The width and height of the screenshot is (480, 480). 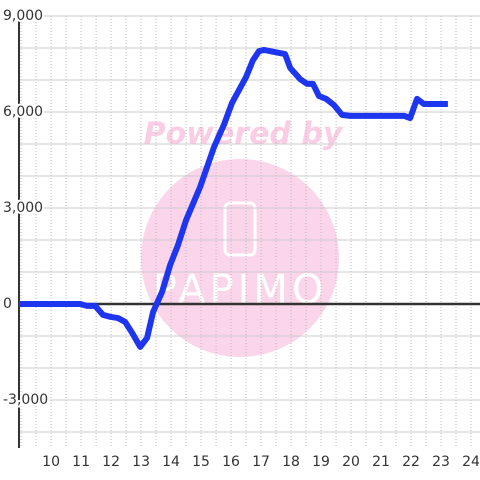 I want to click on x-tick-label: 15, so click(x=201, y=462).